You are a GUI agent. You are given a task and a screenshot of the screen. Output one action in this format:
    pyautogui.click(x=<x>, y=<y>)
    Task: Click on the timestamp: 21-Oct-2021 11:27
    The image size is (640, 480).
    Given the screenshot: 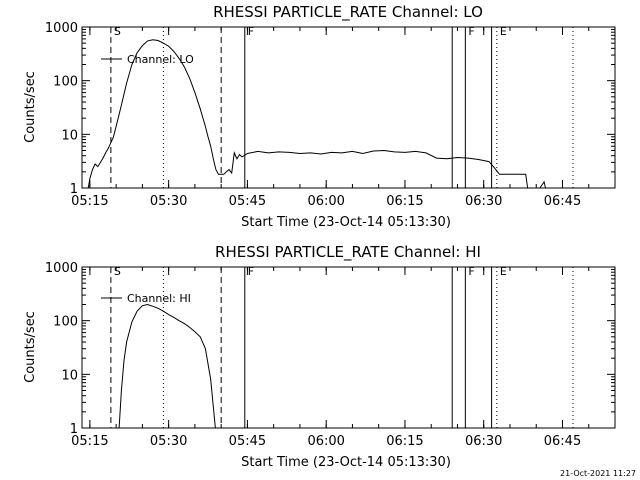 What is the action you would take?
    pyautogui.click(x=598, y=473)
    